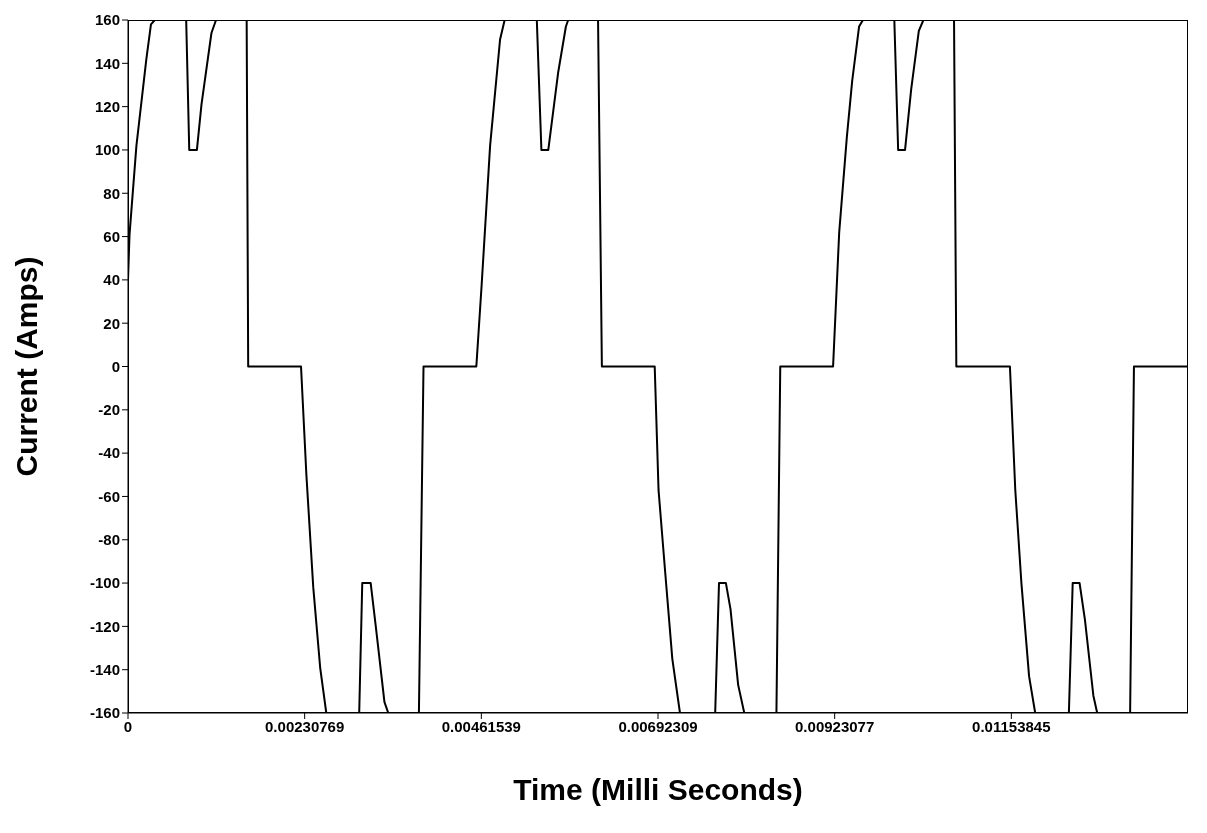 Image resolution: width=1207 pixels, height=833 pixels. Describe the element at coordinates (128, 726) in the screenshot. I see `x-tick-label: 0` at that location.